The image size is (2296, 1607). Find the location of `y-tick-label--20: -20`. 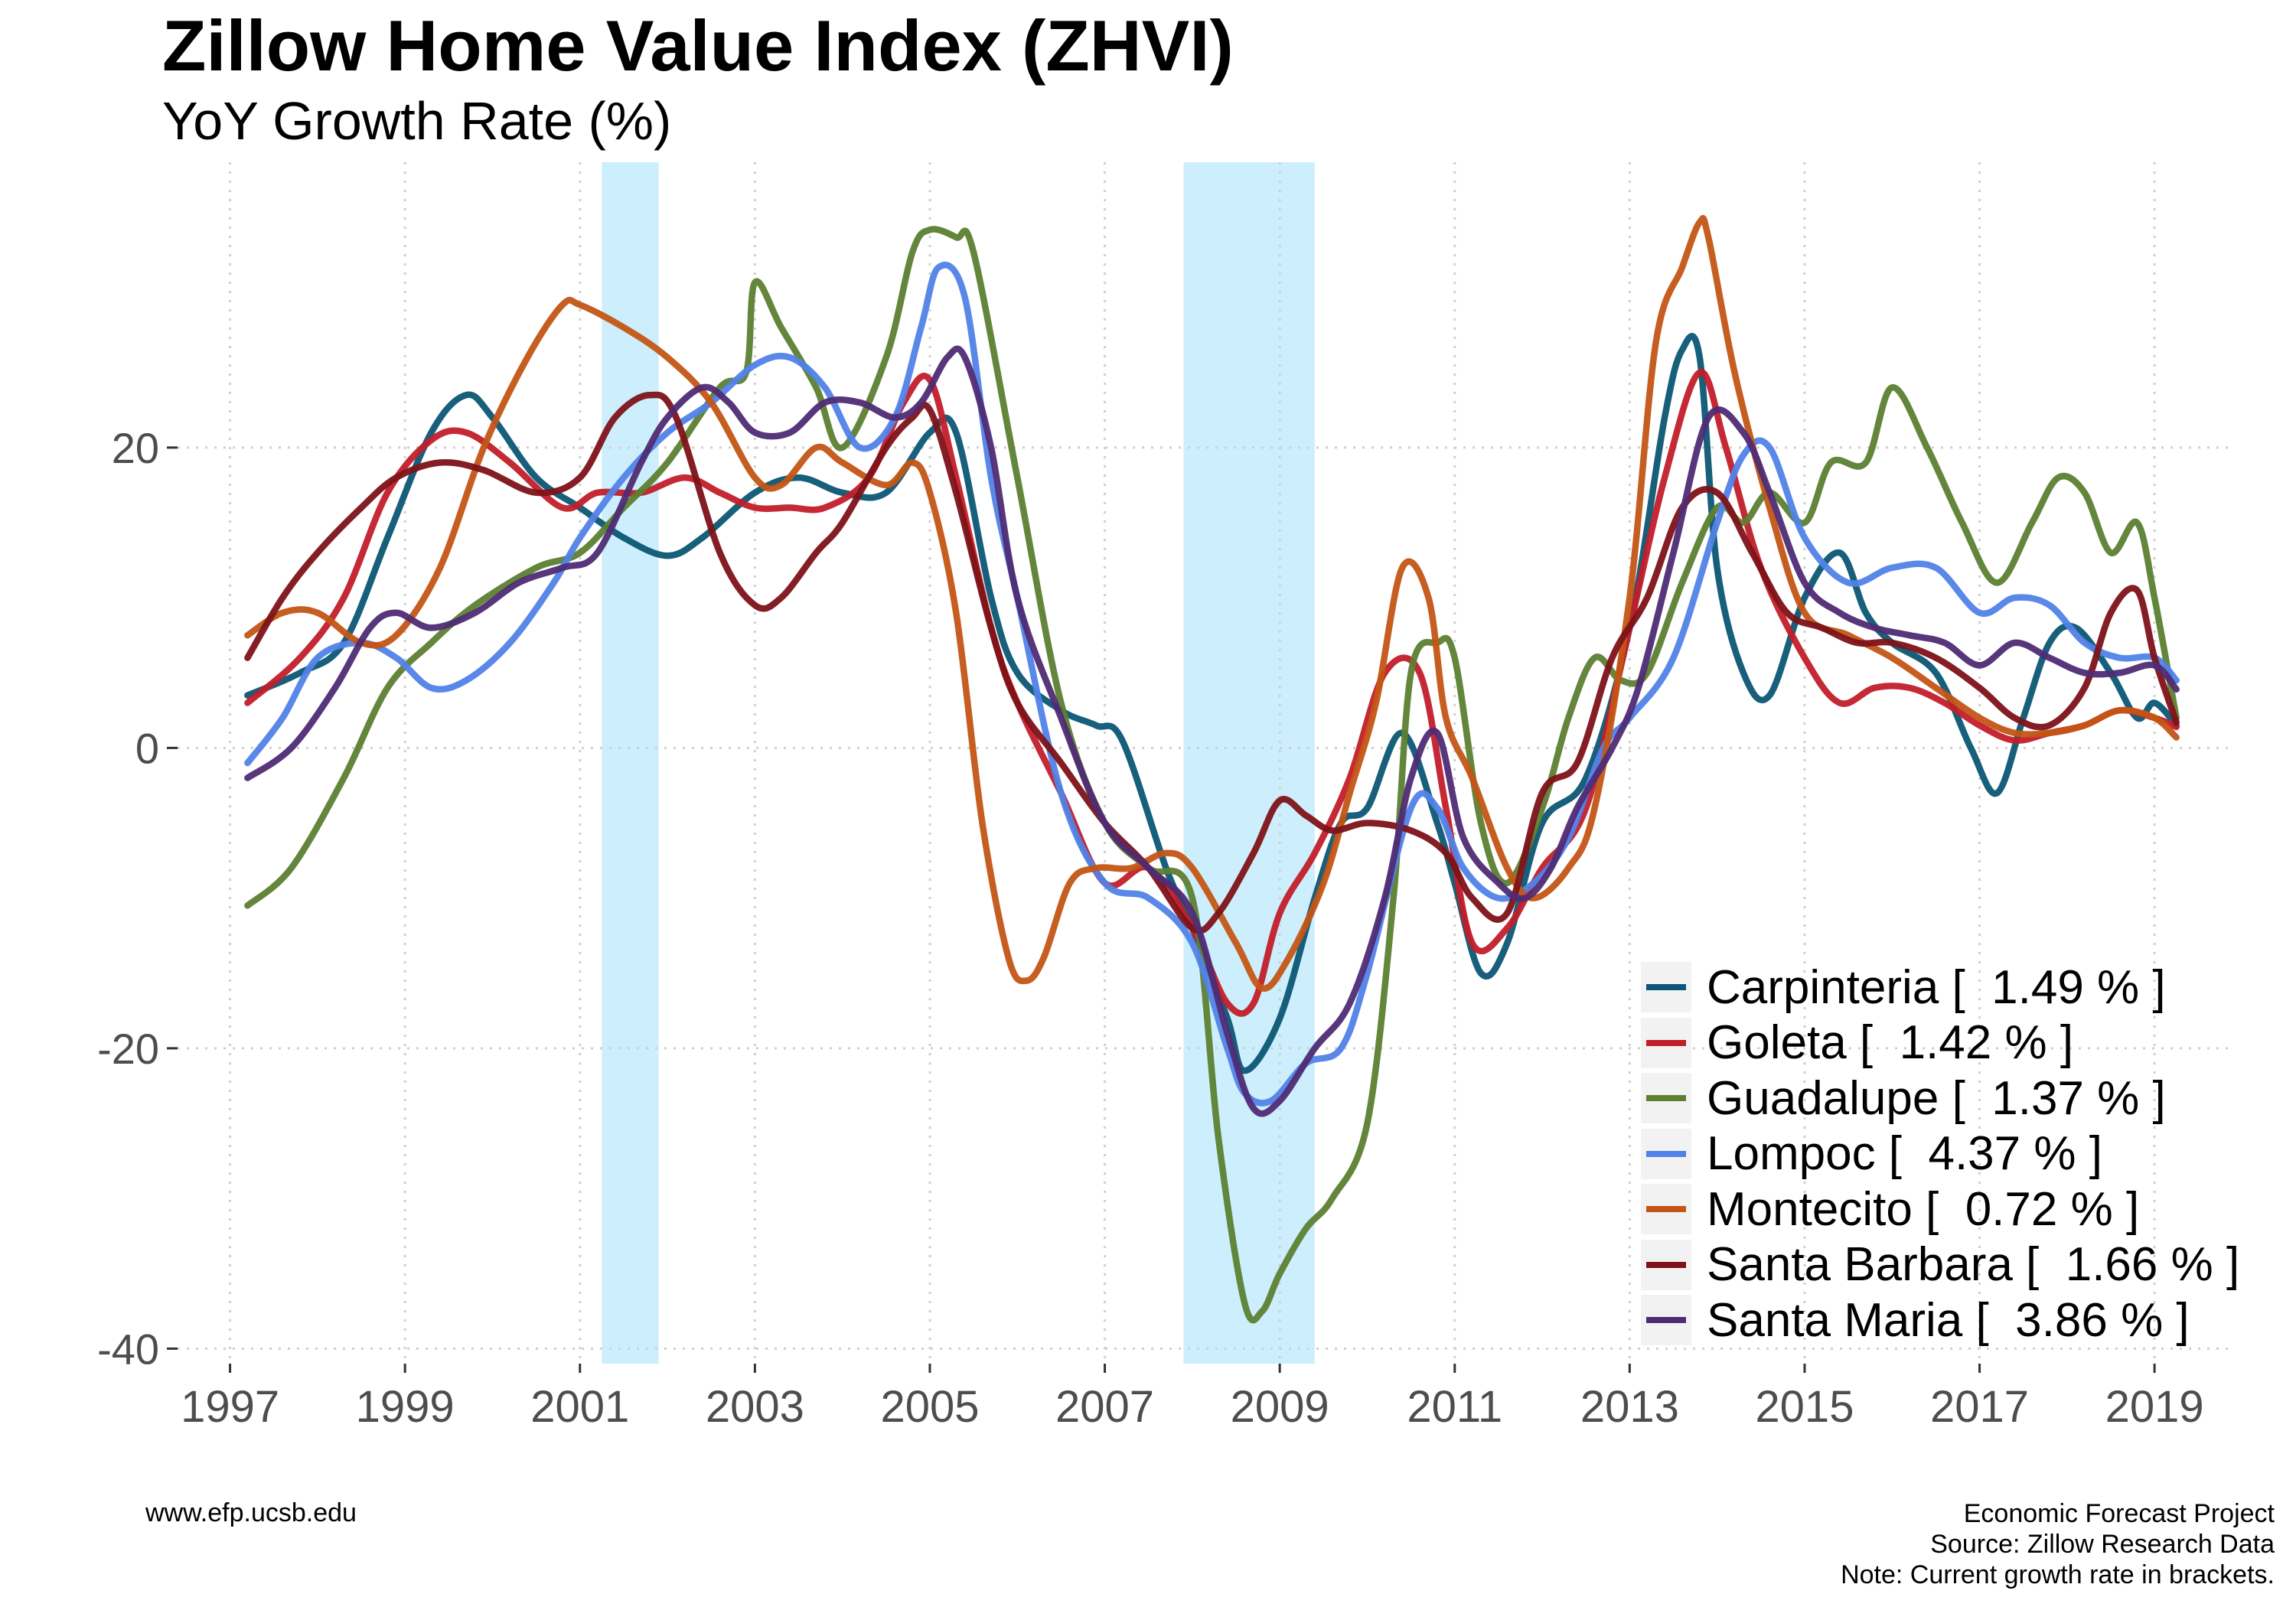

y-tick-label--20: -20 is located at coordinates (128, 1049).